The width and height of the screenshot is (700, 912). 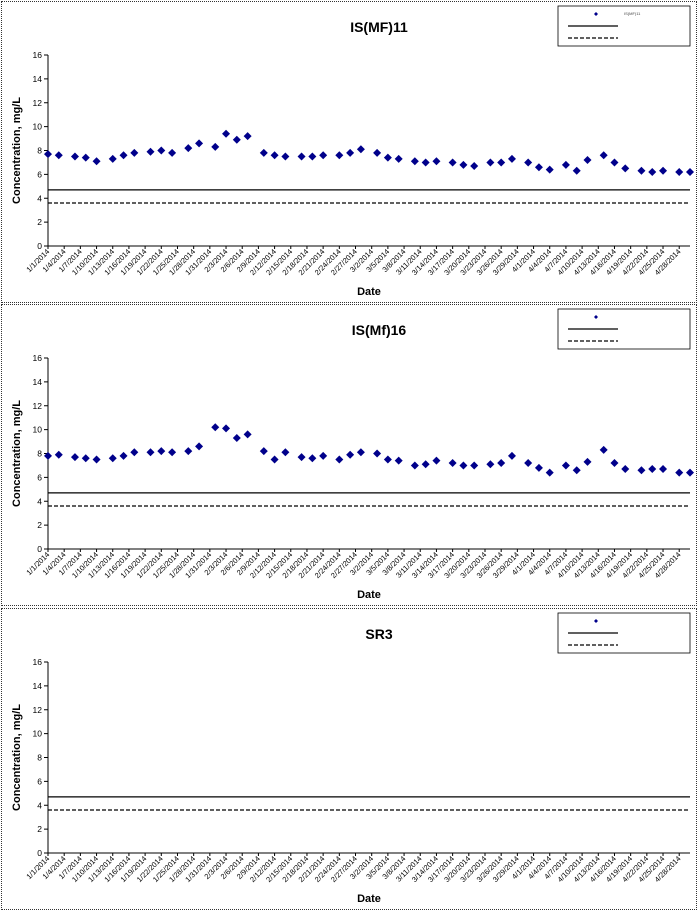 I want to click on x-axis-label: Date, so click(x=369, y=899).